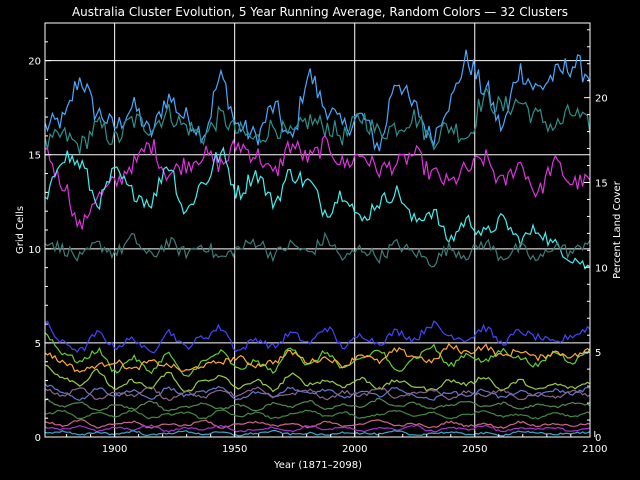  I want to click on x-tick-label: 2000, so click(354, 449).